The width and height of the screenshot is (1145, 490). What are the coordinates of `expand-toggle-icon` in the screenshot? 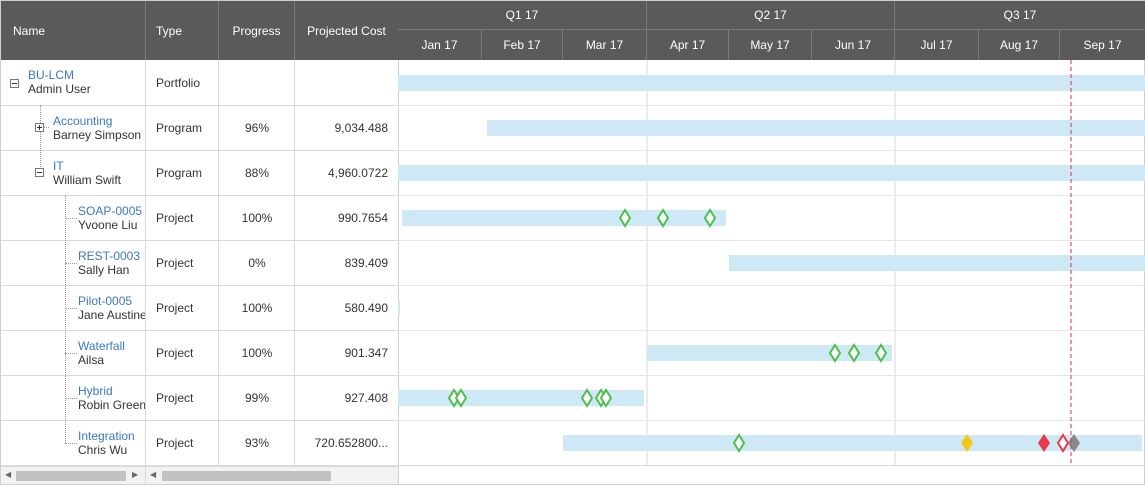 It's located at (39, 127).